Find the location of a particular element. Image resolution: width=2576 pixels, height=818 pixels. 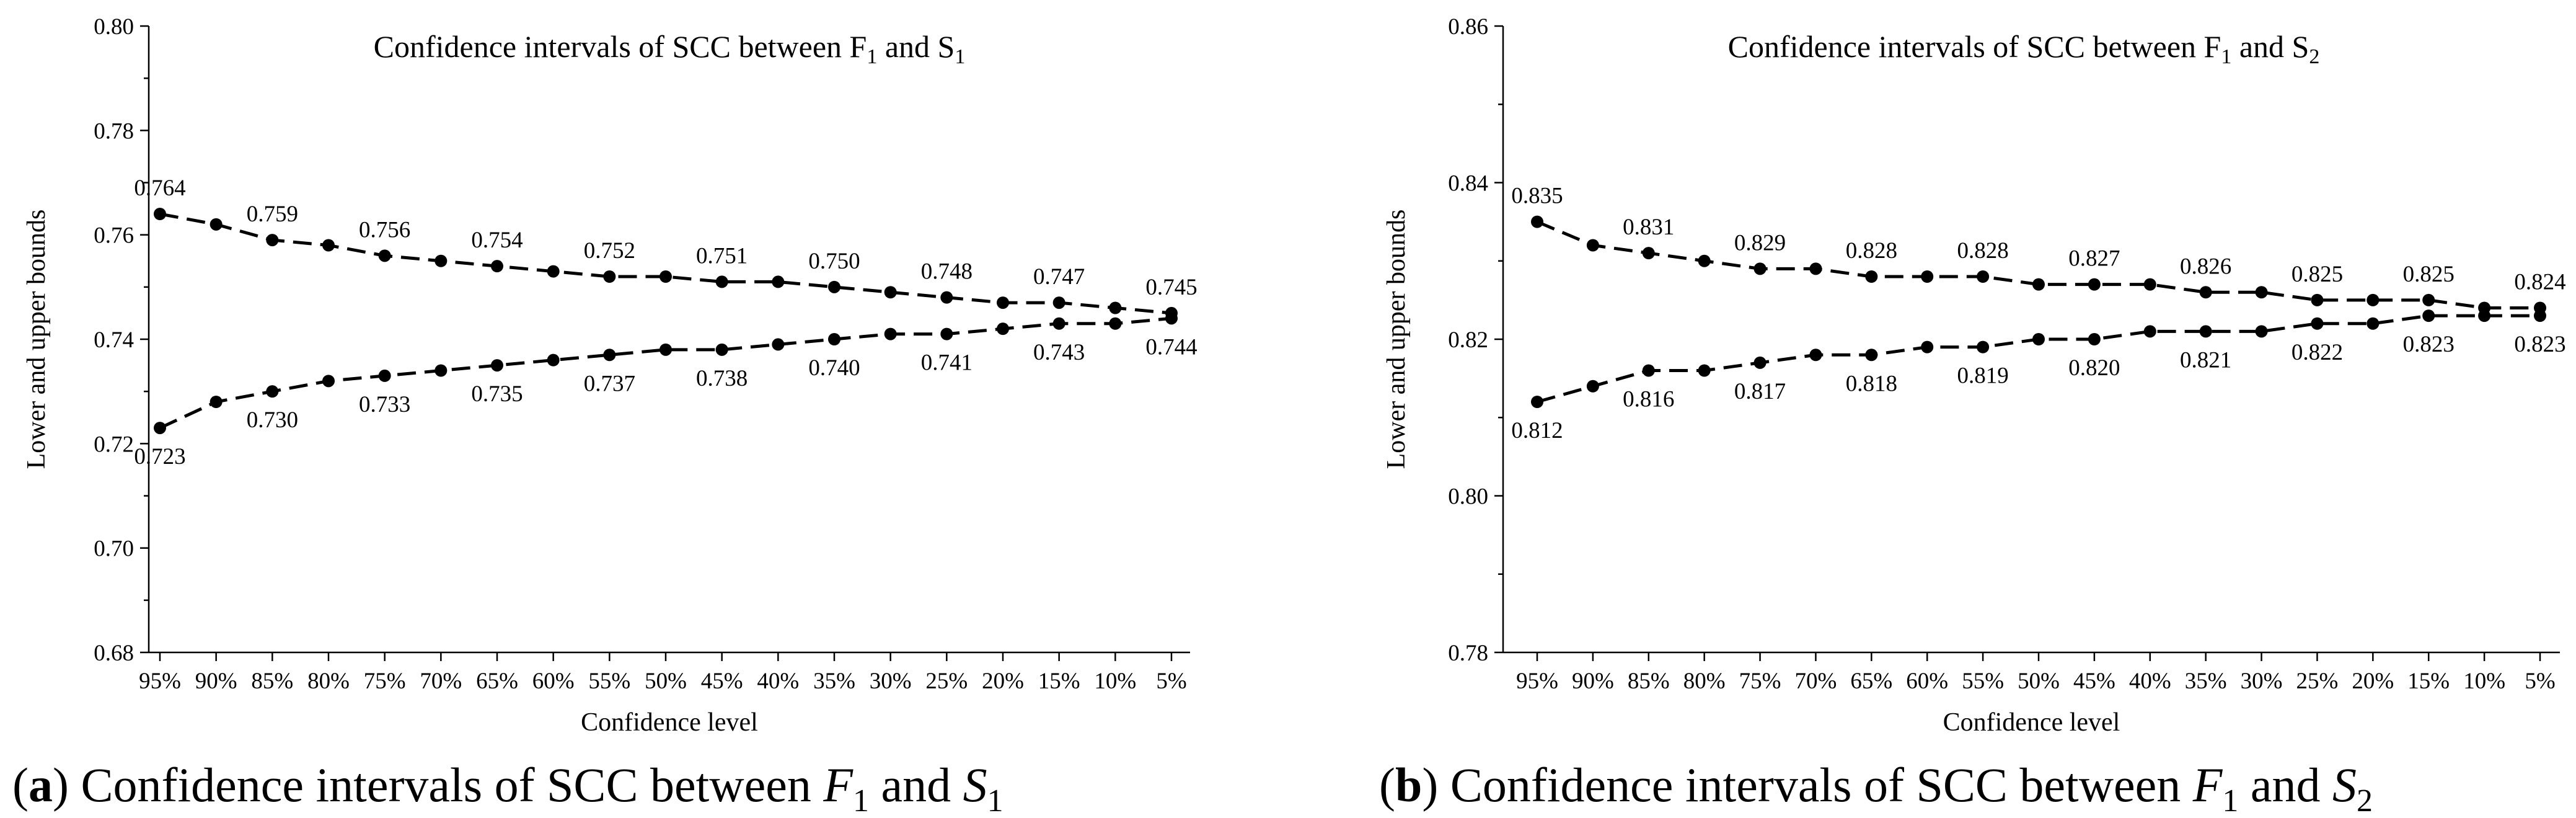

data-label: 0.826 is located at coordinates (2205, 266).